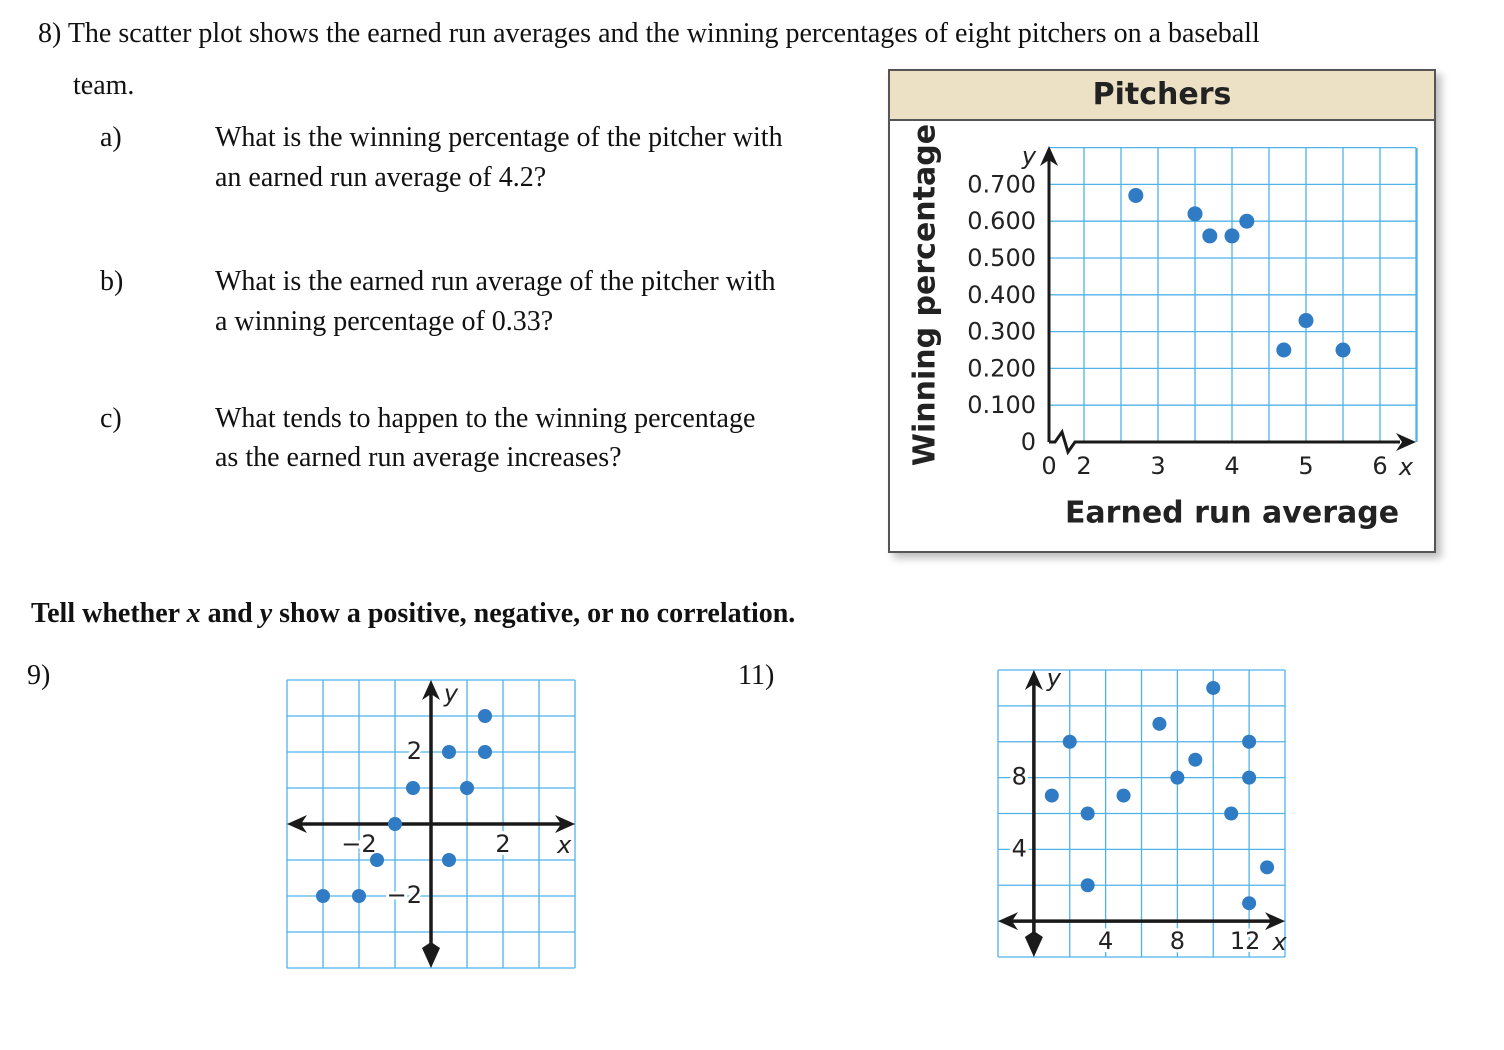 This screenshot has width=1504, height=1050. What do you see at coordinates (451, 693) in the screenshot?
I see `q9-y-var-label: y` at bounding box center [451, 693].